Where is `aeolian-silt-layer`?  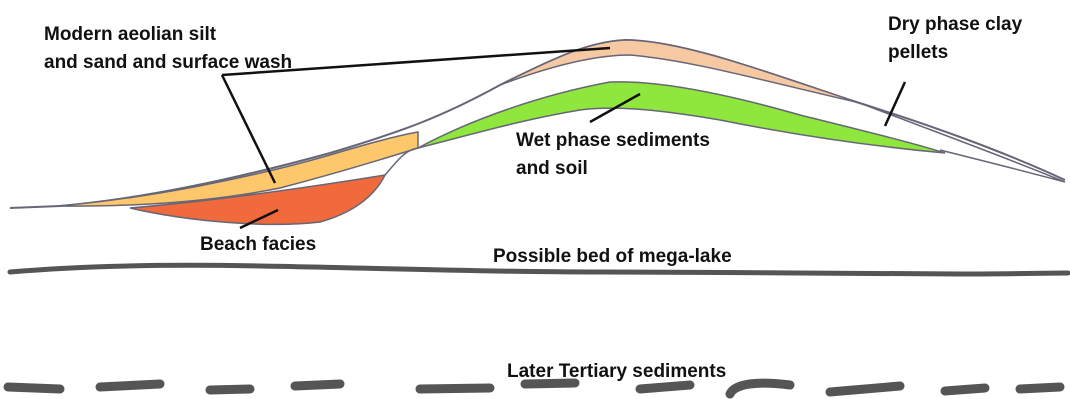 aeolian-silt-layer is located at coordinates (238, 169).